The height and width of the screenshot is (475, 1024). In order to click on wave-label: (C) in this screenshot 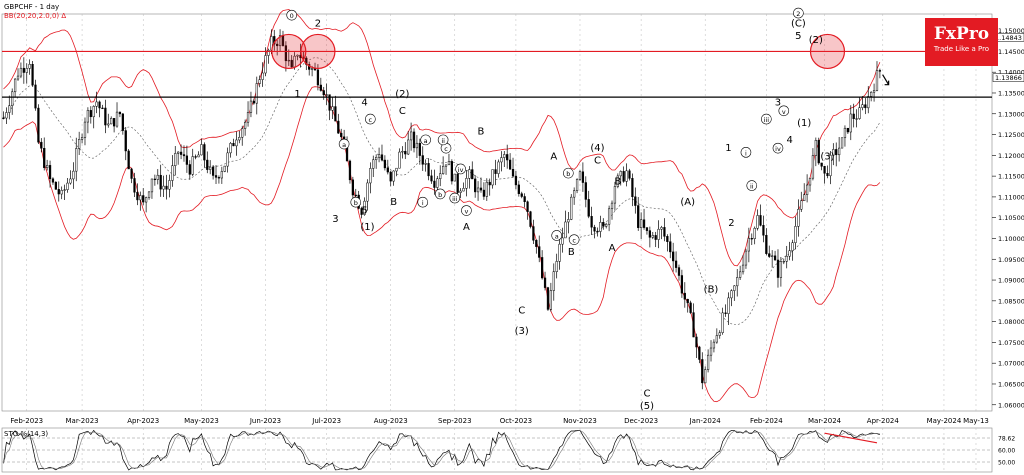, I will do `click(798, 23)`.